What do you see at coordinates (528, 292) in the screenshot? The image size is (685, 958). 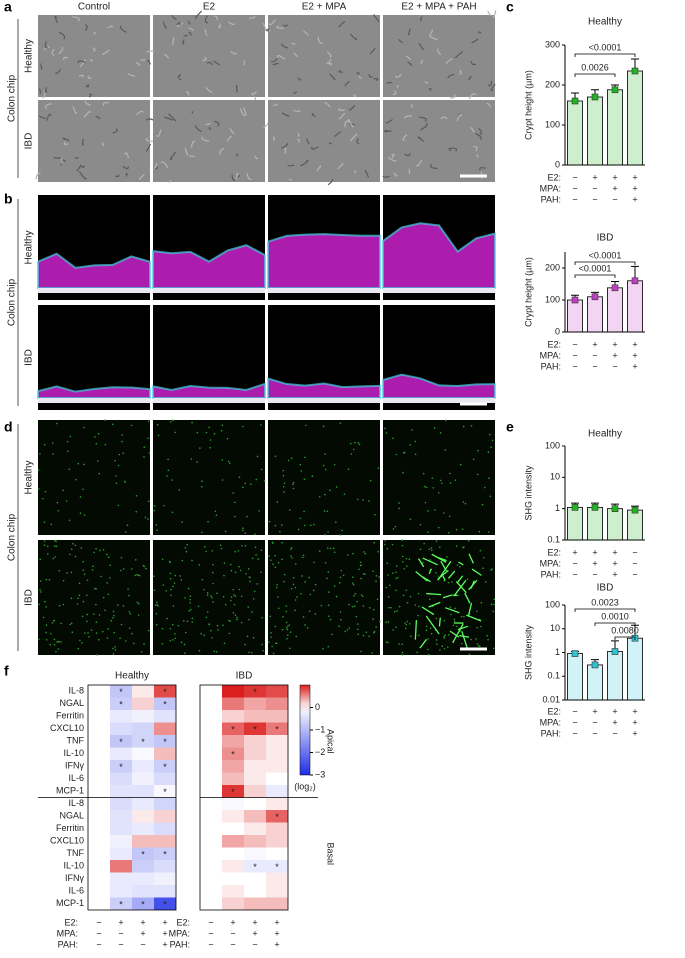 I see `y-axis-label: Crypt height (µm)` at bounding box center [528, 292].